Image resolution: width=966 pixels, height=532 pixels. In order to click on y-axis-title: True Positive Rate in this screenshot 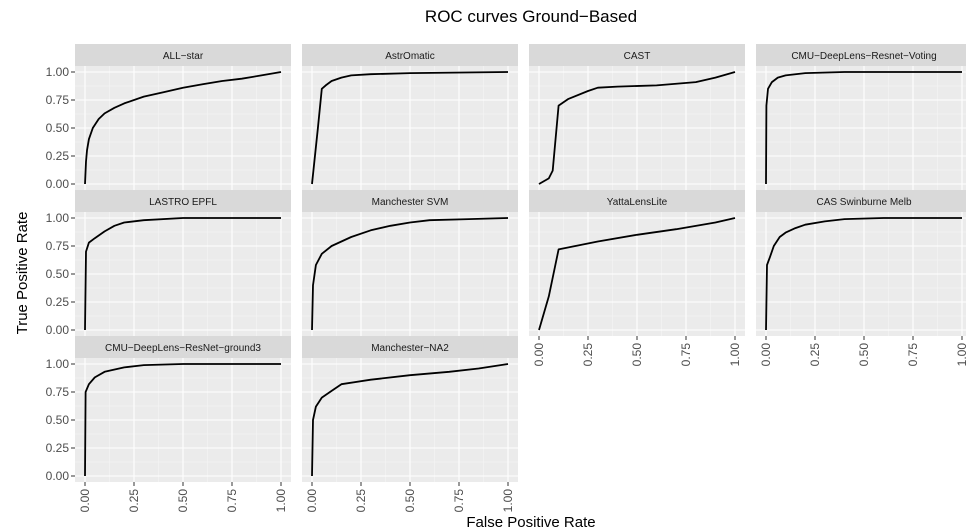, I will do `click(22, 273)`.